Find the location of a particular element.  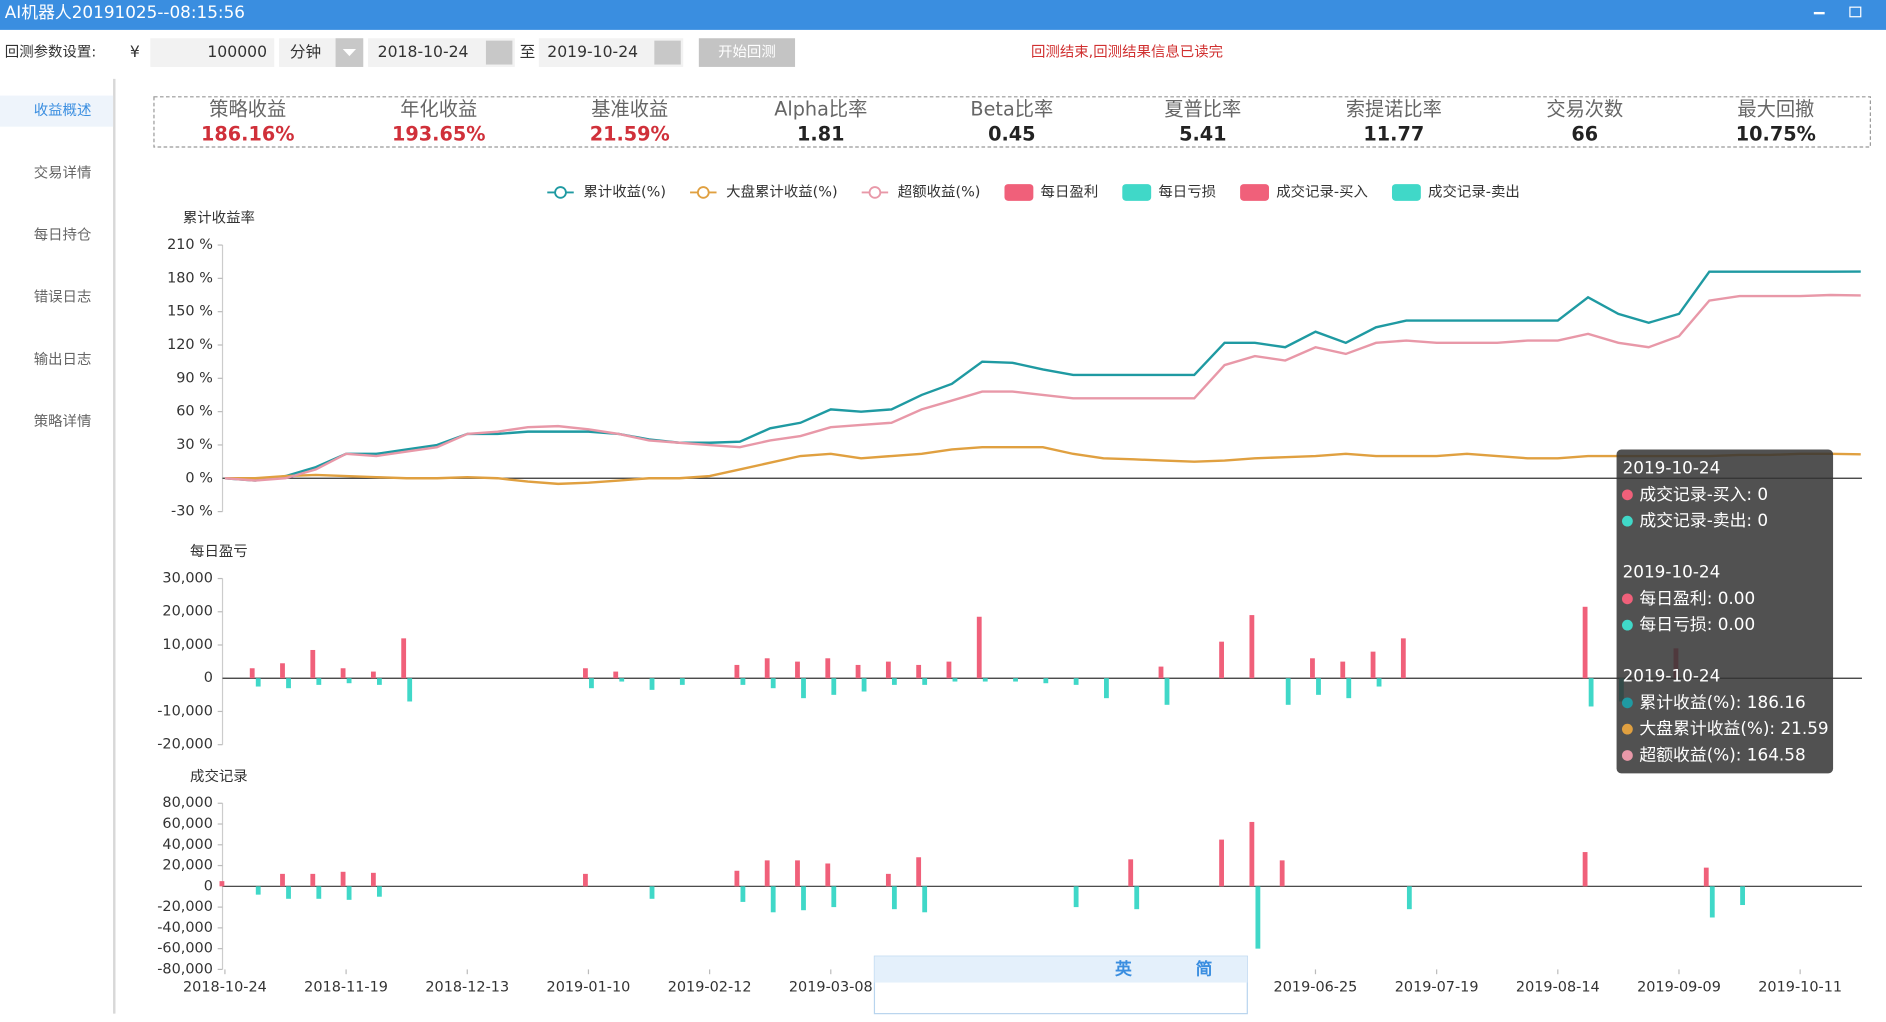

stat-value: 5.41 is located at coordinates (1202, 134).